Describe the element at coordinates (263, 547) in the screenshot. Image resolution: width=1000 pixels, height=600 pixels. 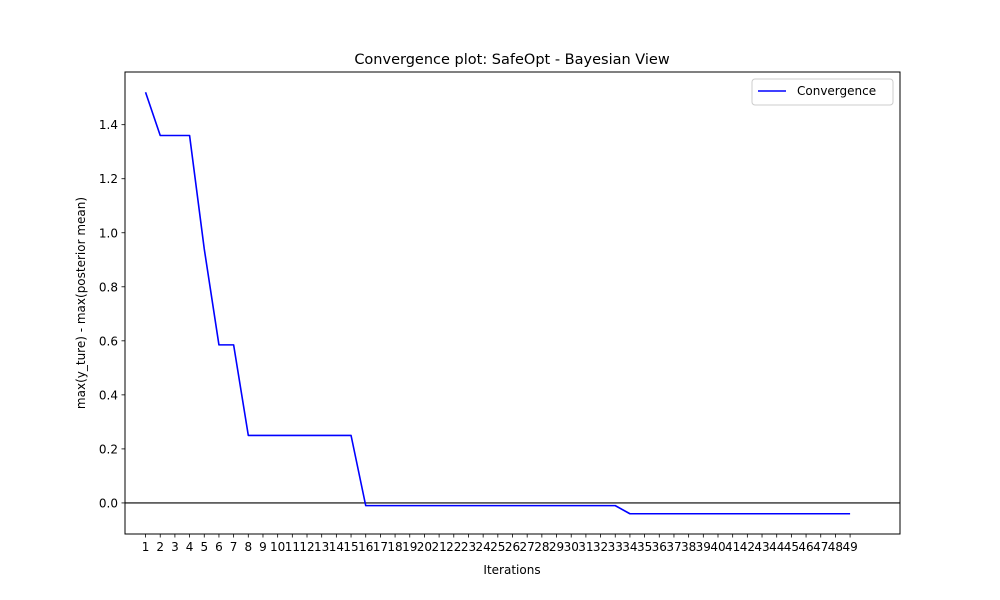
I see `x-tick-label: 9` at that location.